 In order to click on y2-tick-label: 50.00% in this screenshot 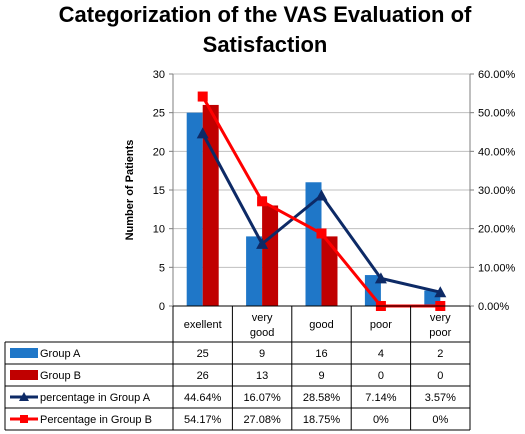, I will do `click(497, 114)`.